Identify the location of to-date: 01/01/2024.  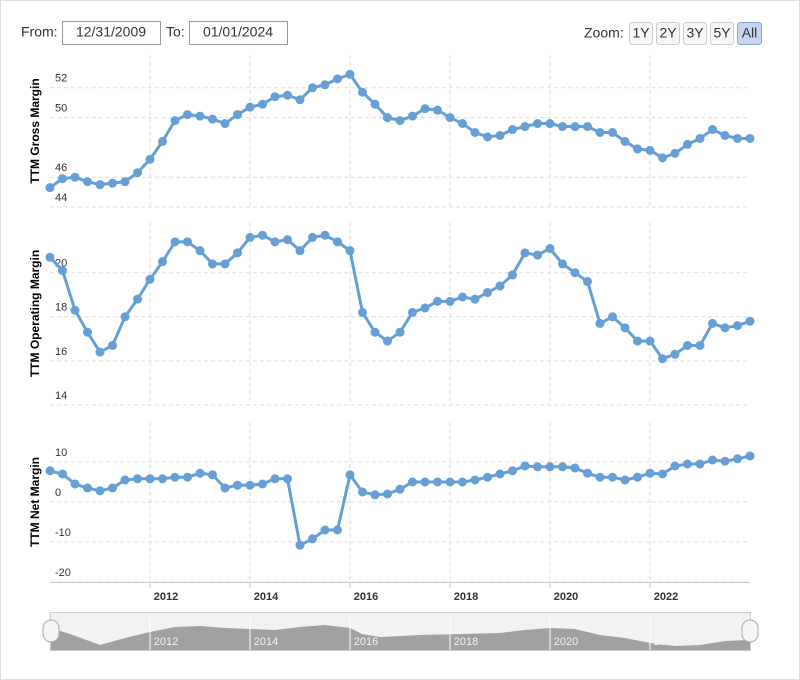
(238, 32).